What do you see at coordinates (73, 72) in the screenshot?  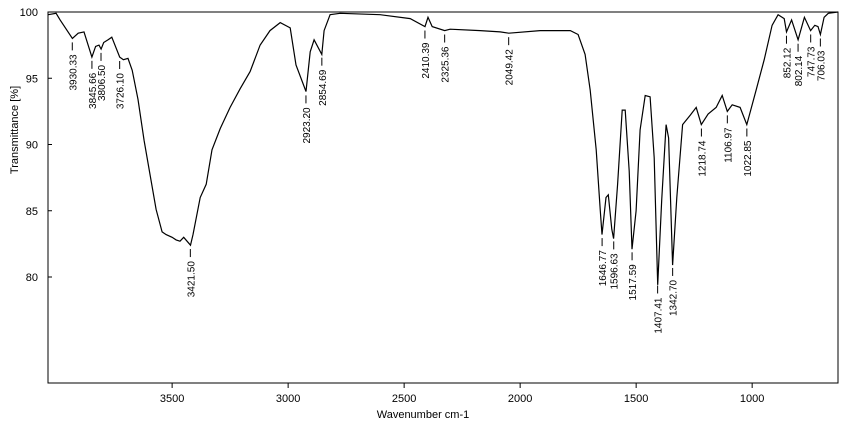 I see `peak-label: 3930.33` at bounding box center [73, 72].